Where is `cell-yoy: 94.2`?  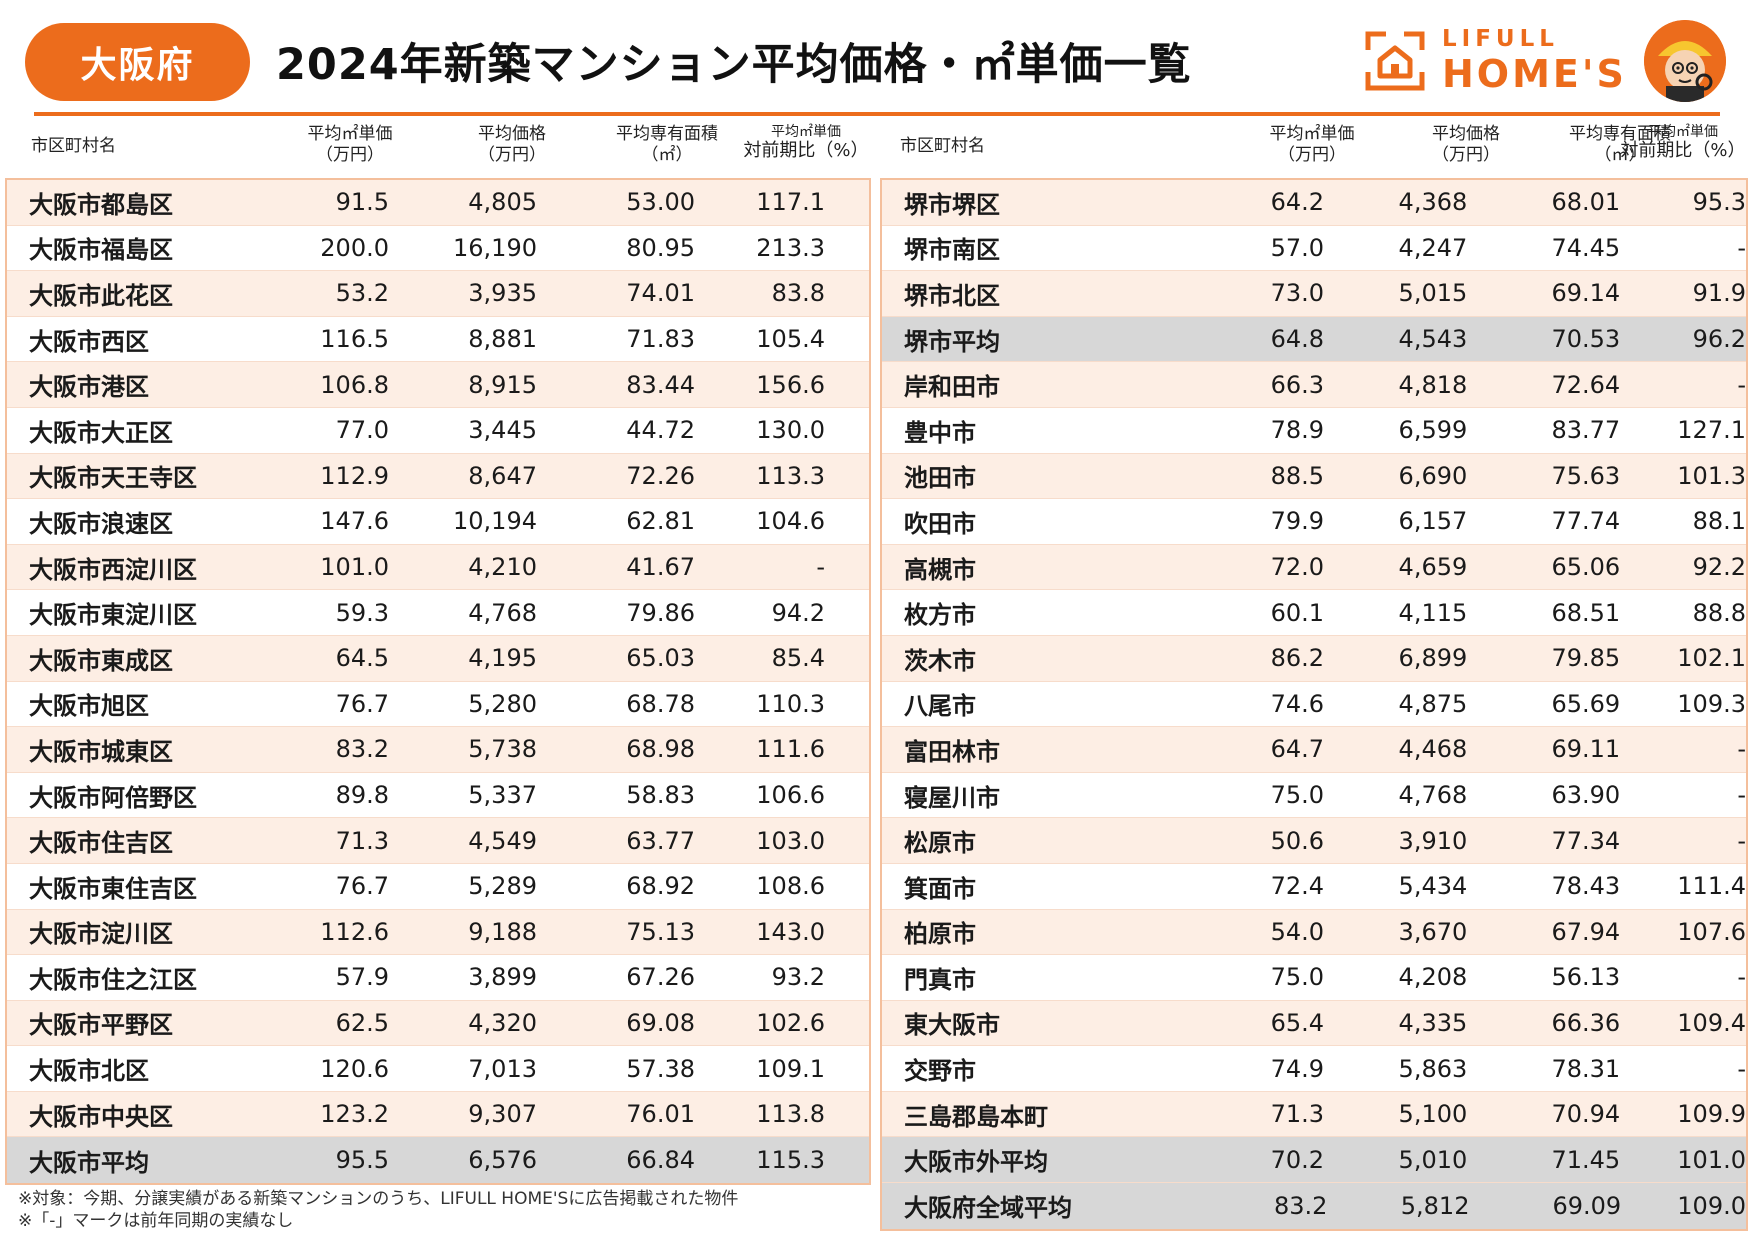 cell-yoy: 94.2 is located at coordinates (798, 612).